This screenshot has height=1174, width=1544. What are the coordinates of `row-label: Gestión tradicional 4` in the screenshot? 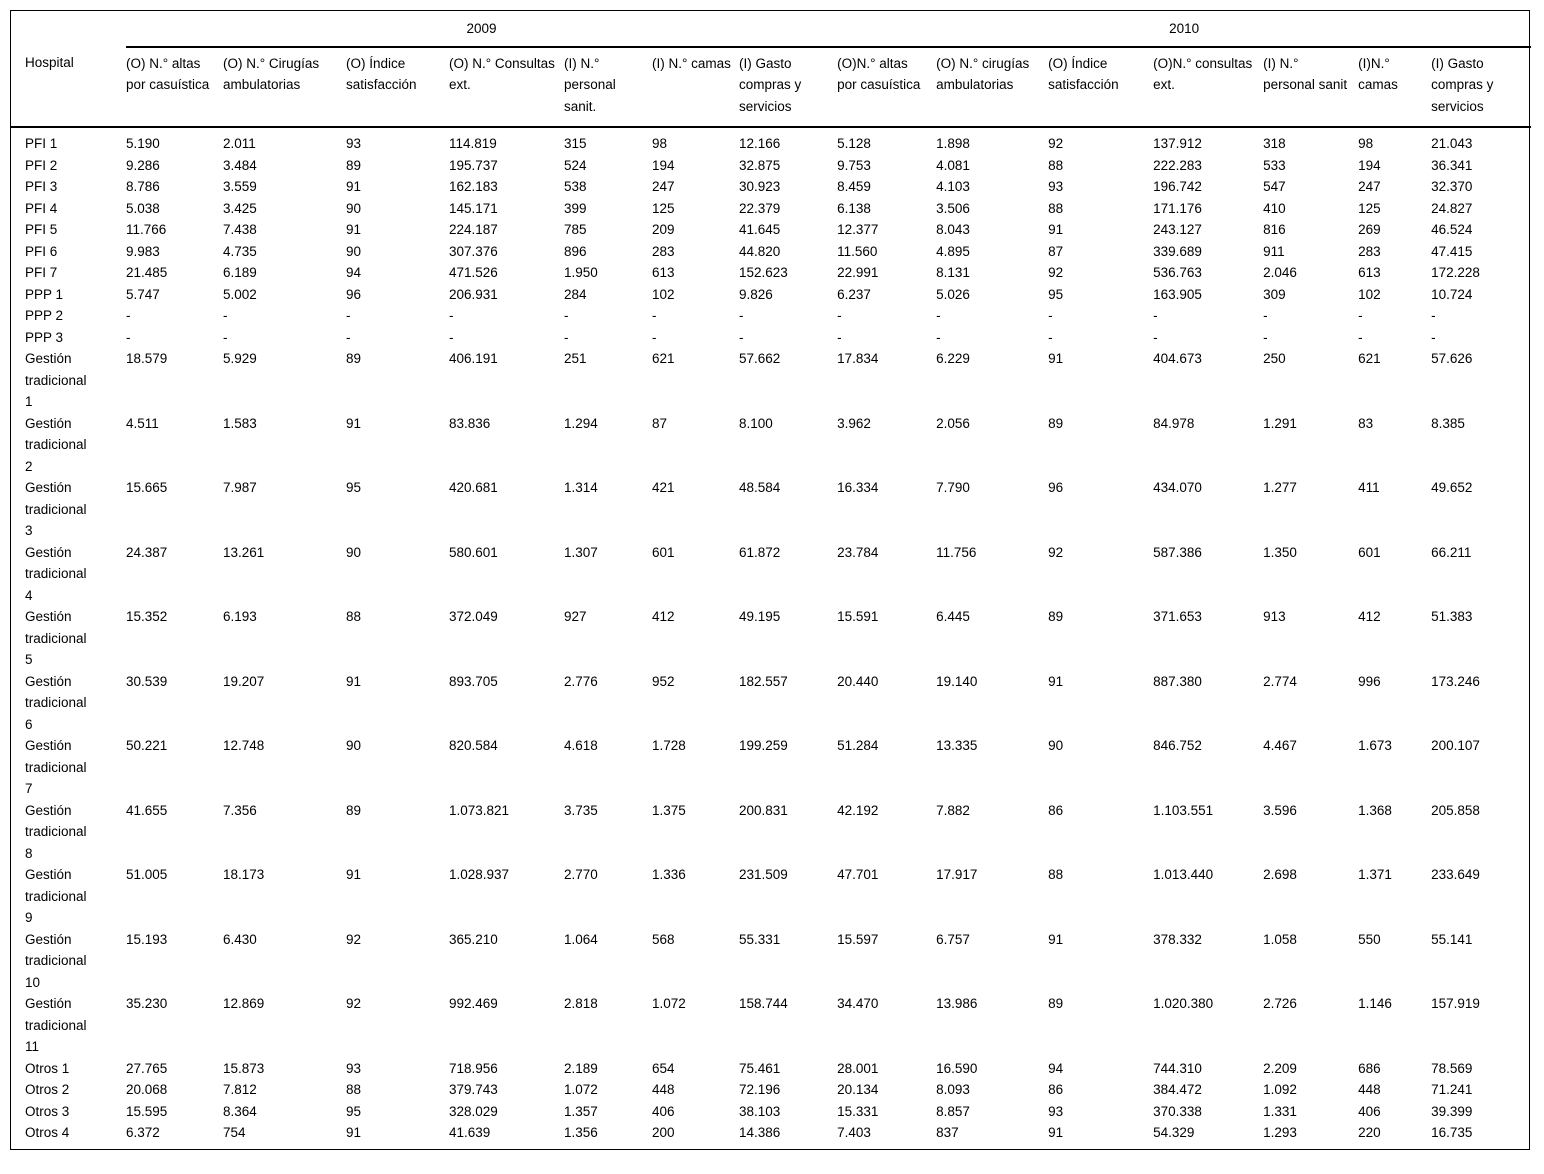 It's located at (68, 574).